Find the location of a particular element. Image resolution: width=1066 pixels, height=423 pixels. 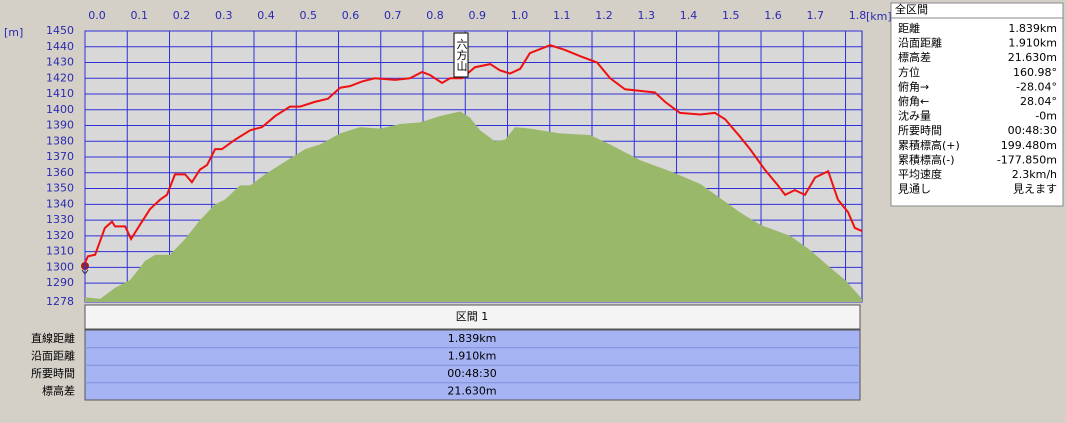

y-tick-label: 1310 is located at coordinates (60, 251).